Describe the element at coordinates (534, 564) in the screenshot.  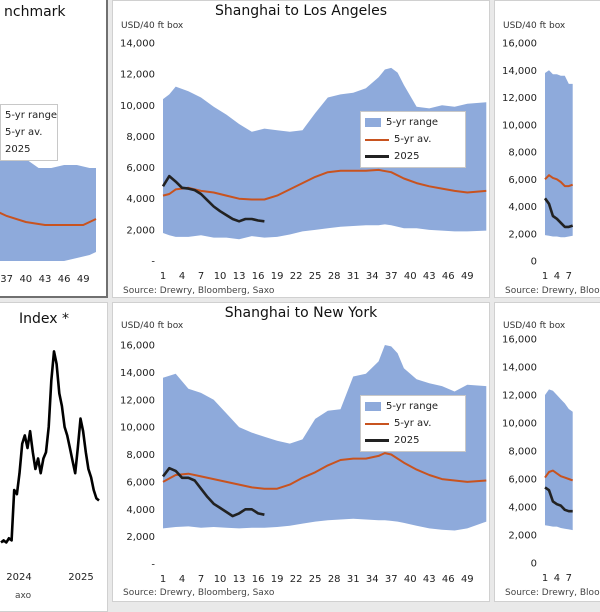
I see `y-tick-label: 0` at that location.